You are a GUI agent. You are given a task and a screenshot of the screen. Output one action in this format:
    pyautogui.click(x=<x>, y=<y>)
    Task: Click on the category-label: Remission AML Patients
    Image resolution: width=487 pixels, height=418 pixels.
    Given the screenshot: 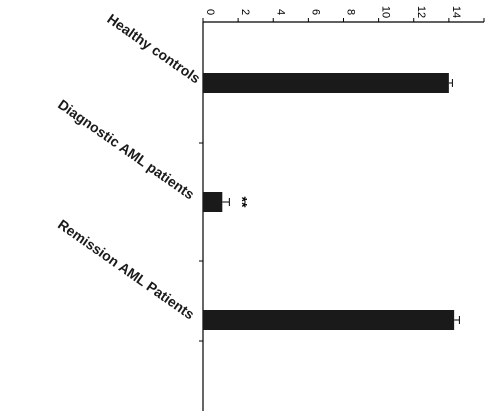 What is the action you would take?
    pyautogui.click(x=126, y=269)
    